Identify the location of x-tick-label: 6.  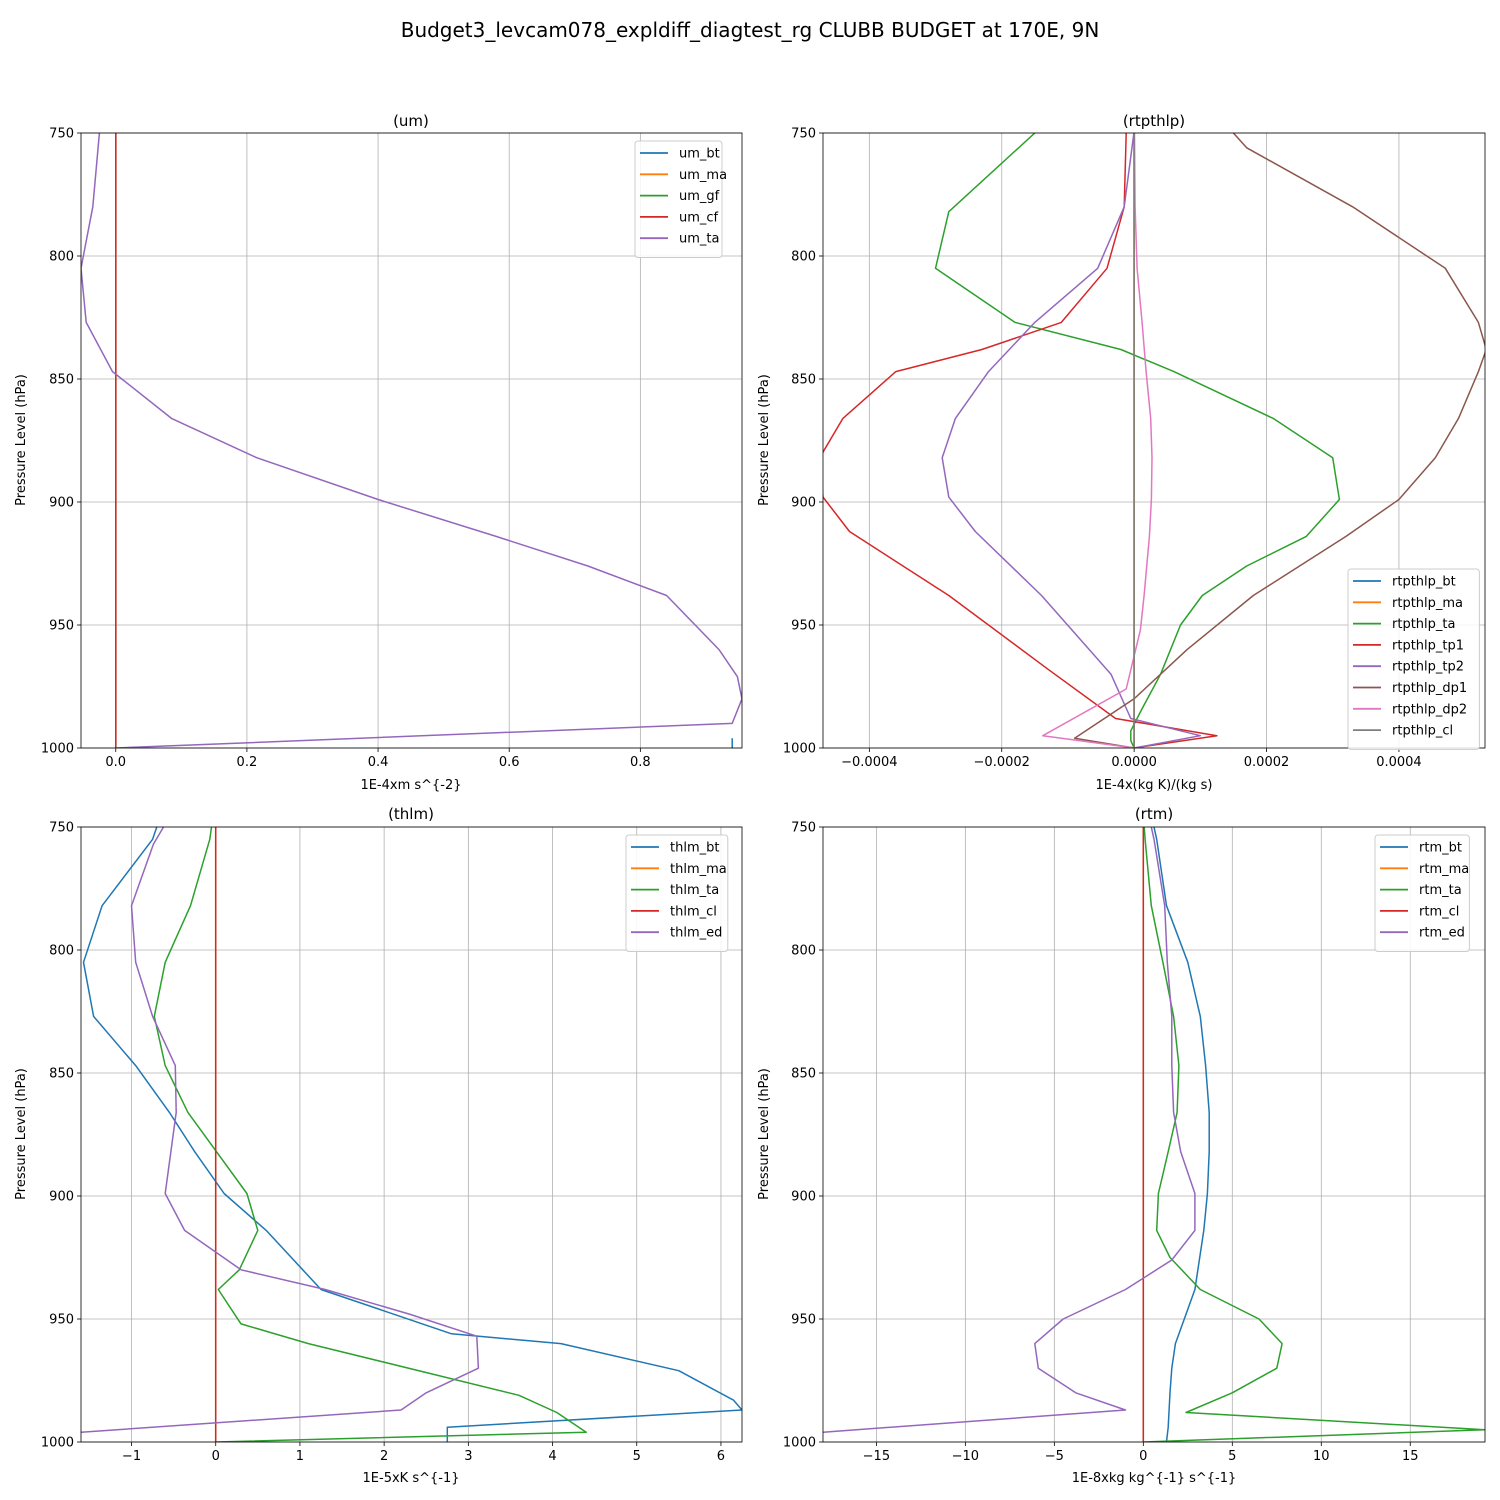
(721, 1456).